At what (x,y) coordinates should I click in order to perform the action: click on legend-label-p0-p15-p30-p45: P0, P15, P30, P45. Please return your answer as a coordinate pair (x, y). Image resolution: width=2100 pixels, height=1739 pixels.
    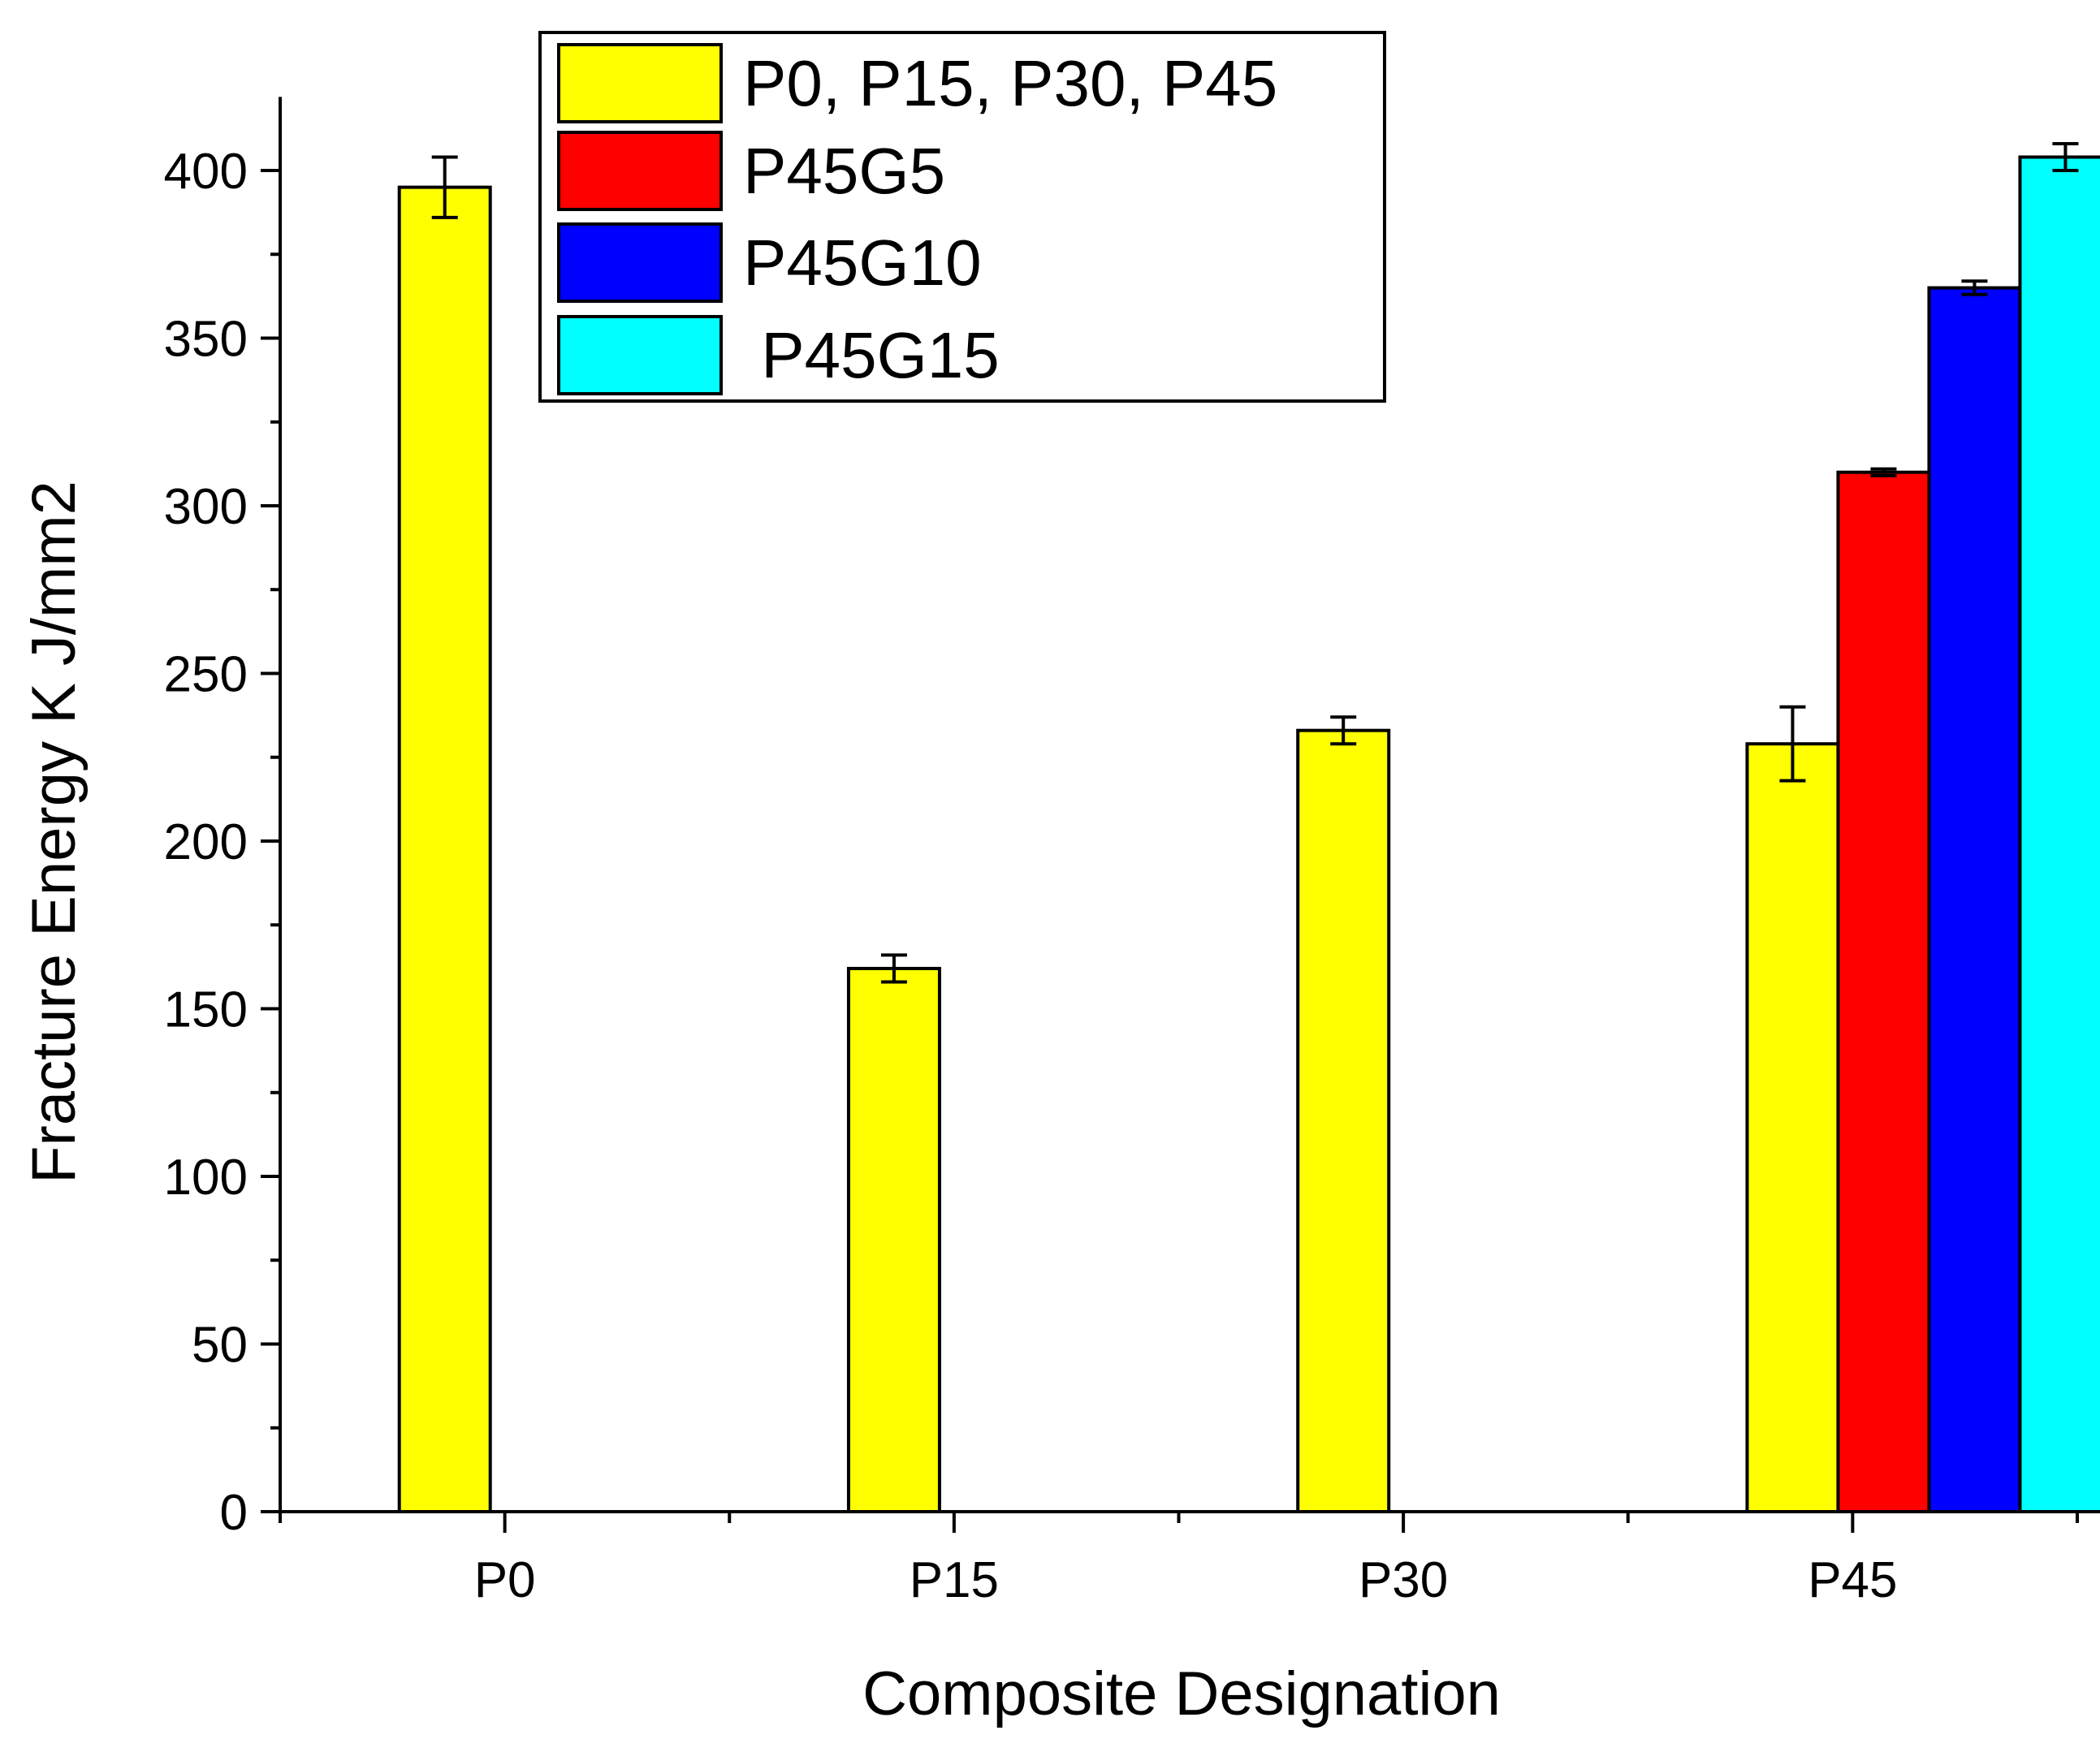
    Looking at the image, I should click on (1010, 83).